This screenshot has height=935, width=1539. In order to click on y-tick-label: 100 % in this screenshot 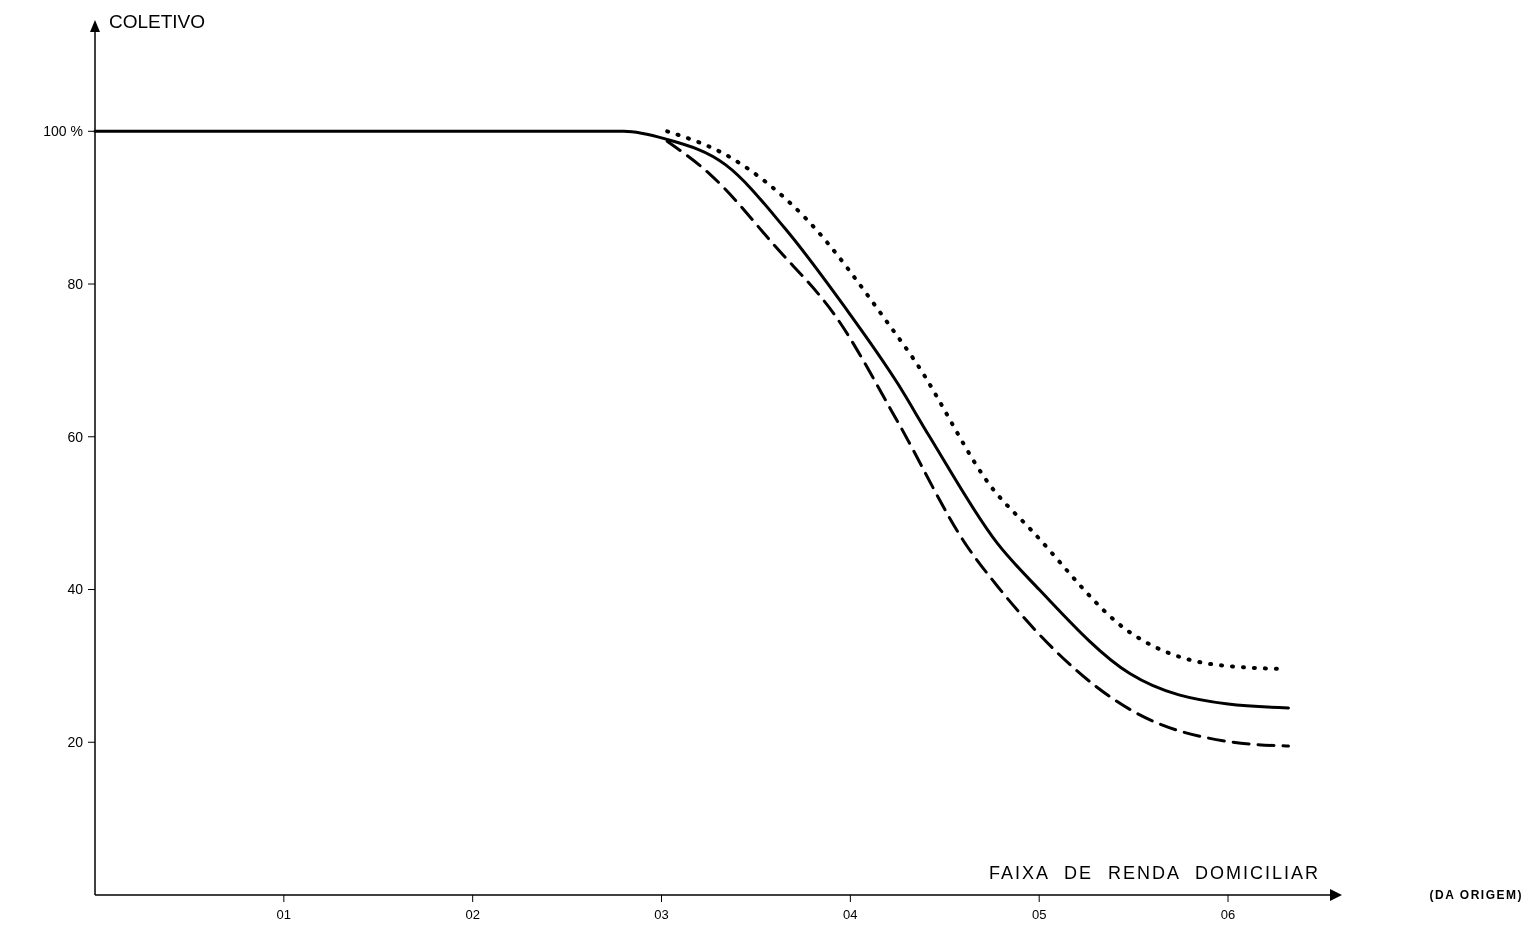, I will do `click(63, 131)`.